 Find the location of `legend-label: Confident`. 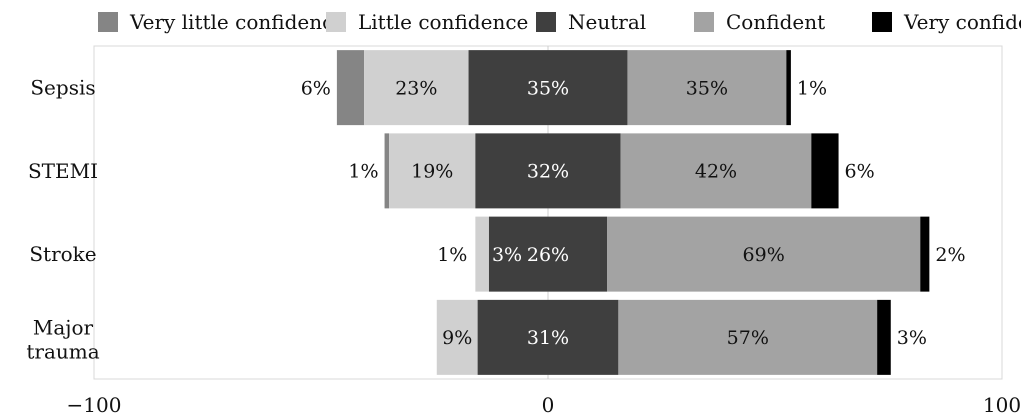

legend-label: Confident is located at coordinates (775, 22).